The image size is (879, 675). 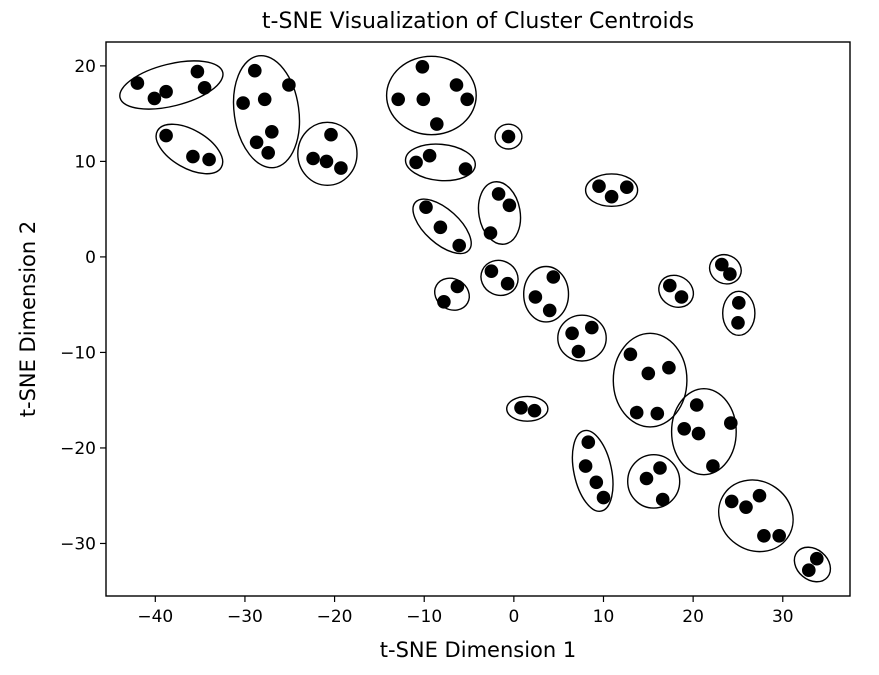 I want to click on x-axis-ticks: −40 −30 −20 −10 0 10 20 30, so click(x=465, y=611).